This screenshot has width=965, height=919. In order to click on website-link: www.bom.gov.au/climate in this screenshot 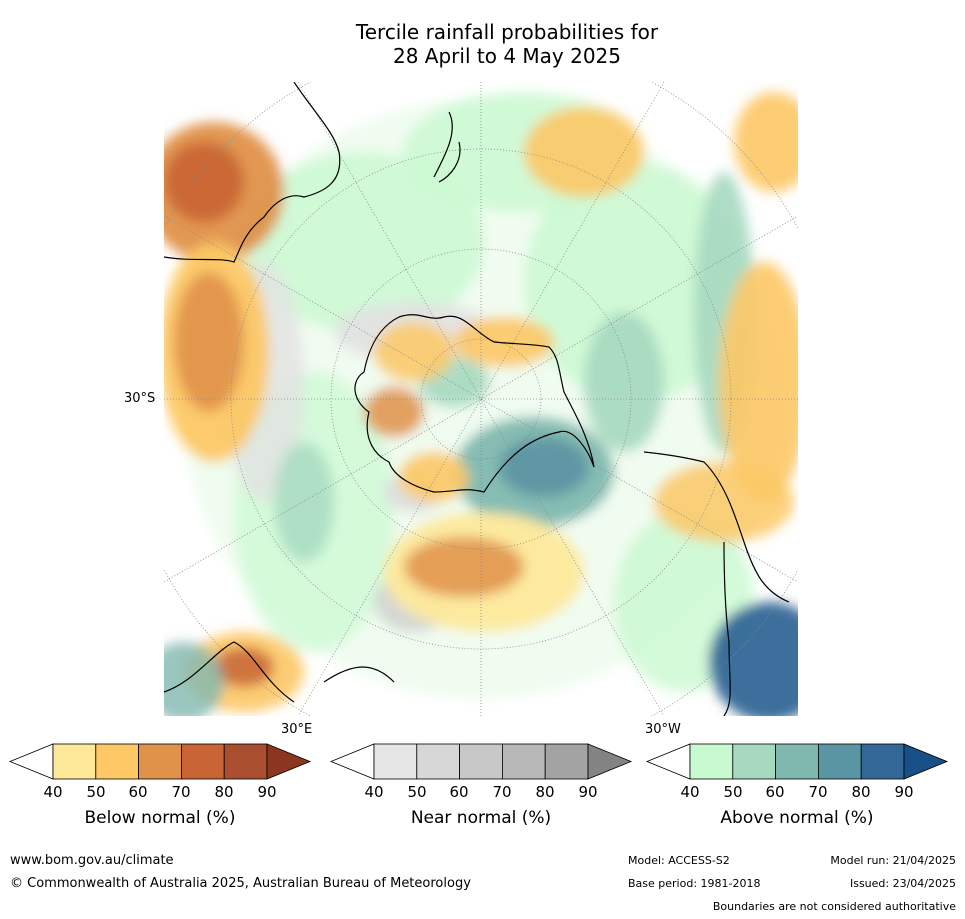, I will do `click(92, 860)`.